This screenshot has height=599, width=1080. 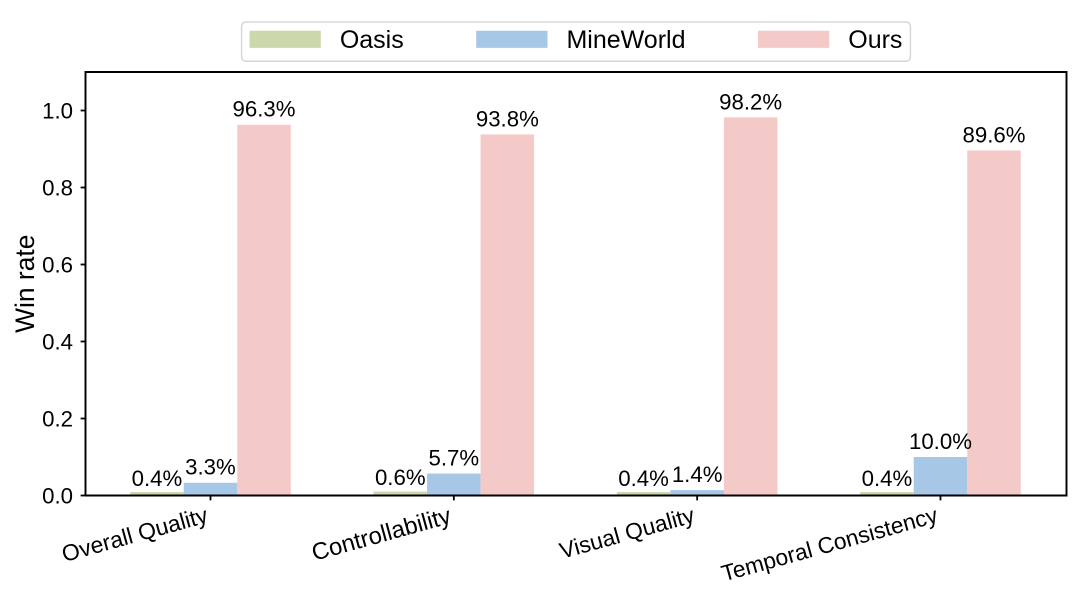 I want to click on svg-text: 0.6, so click(x=57, y=265).